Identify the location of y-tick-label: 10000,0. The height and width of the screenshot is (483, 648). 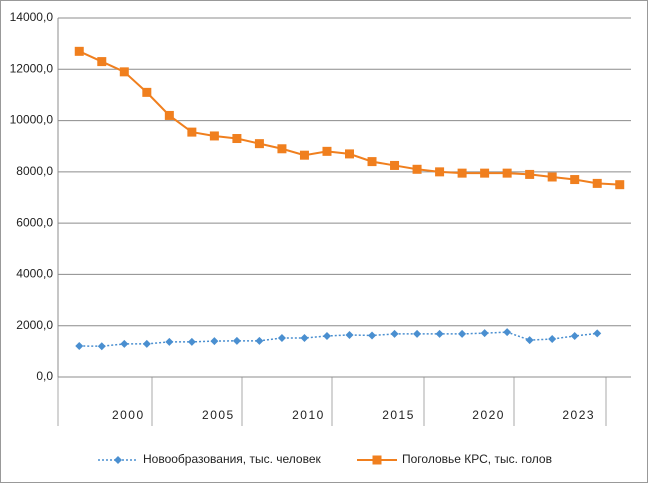
(32, 120).